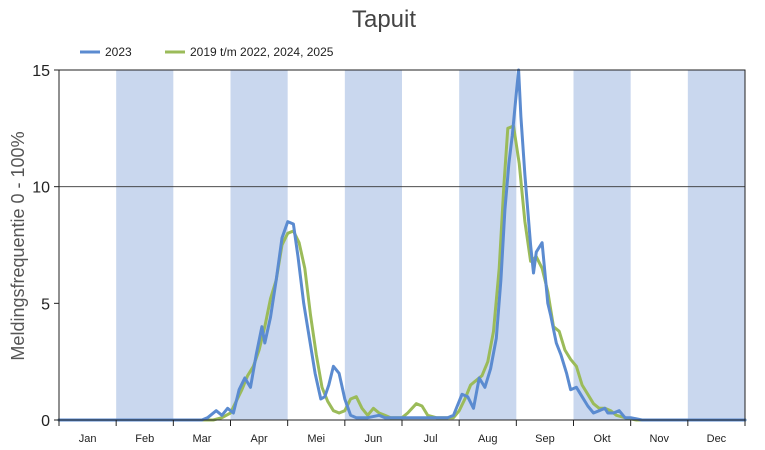 This screenshot has width=765, height=450. I want to click on y-tick-label: 10, so click(41, 188).